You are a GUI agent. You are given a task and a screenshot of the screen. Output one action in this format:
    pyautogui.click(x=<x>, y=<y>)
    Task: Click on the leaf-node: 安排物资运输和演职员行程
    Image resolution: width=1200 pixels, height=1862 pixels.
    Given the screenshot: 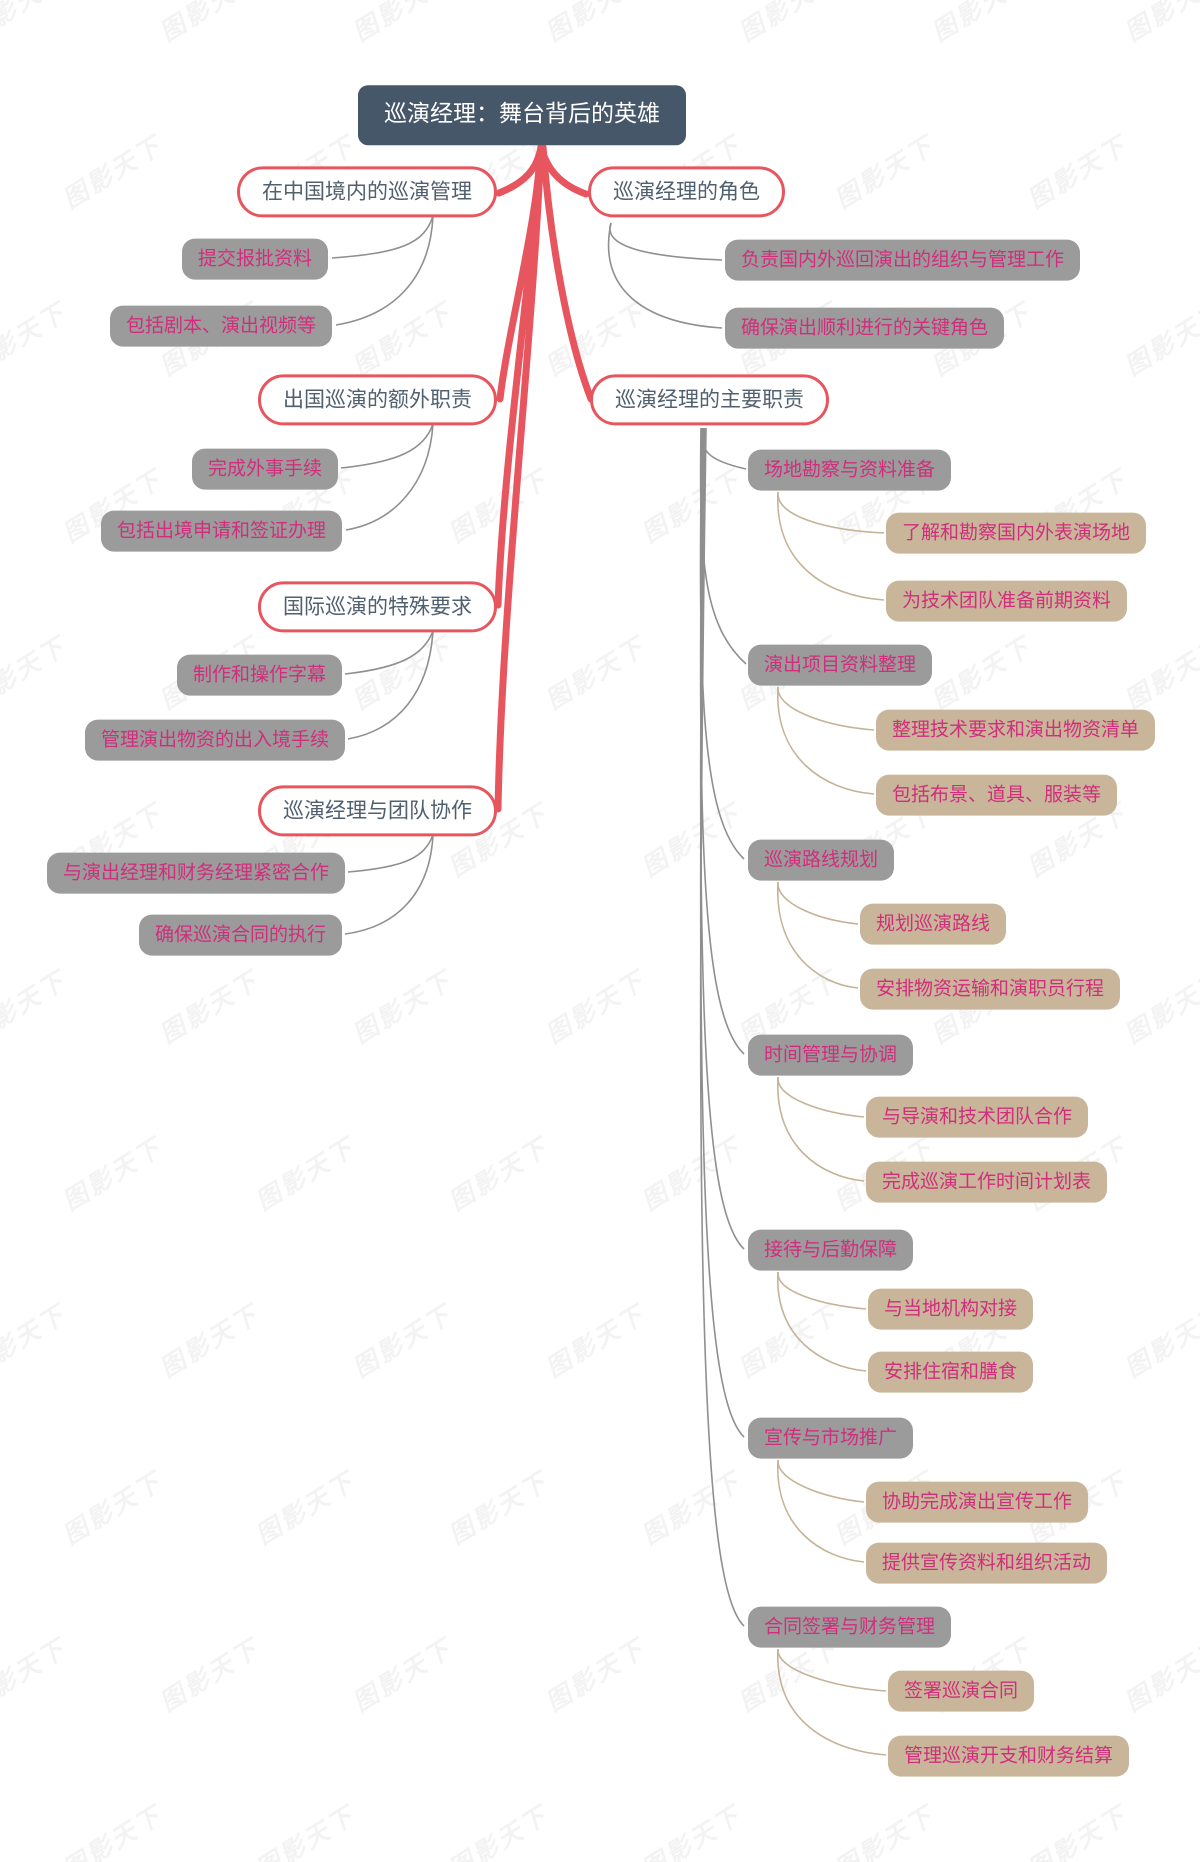 What is the action you would take?
    pyautogui.click(x=990, y=989)
    